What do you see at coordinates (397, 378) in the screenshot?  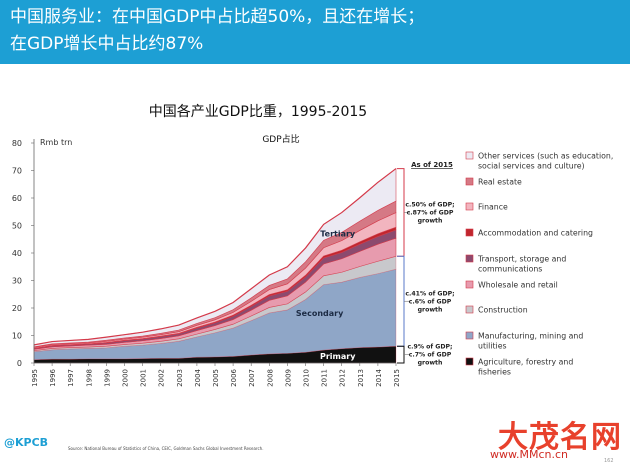 I see `x-tick-label-20: 2015` at bounding box center [397, 378].